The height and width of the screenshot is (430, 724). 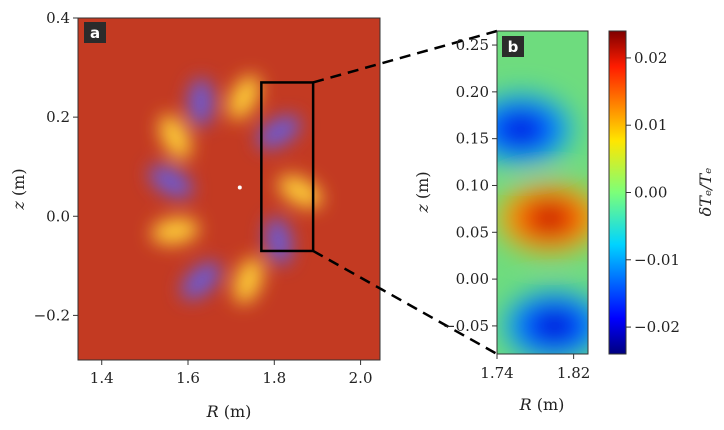 I want to click on panel-b-y-tick-label: 0.20, so click(x=472, y=92).